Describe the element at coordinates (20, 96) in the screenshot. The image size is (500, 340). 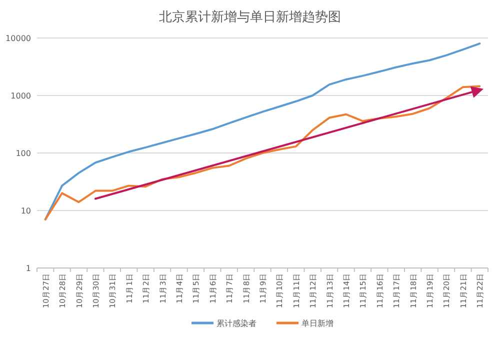
I see `y-tick-label: 1000` at that location.